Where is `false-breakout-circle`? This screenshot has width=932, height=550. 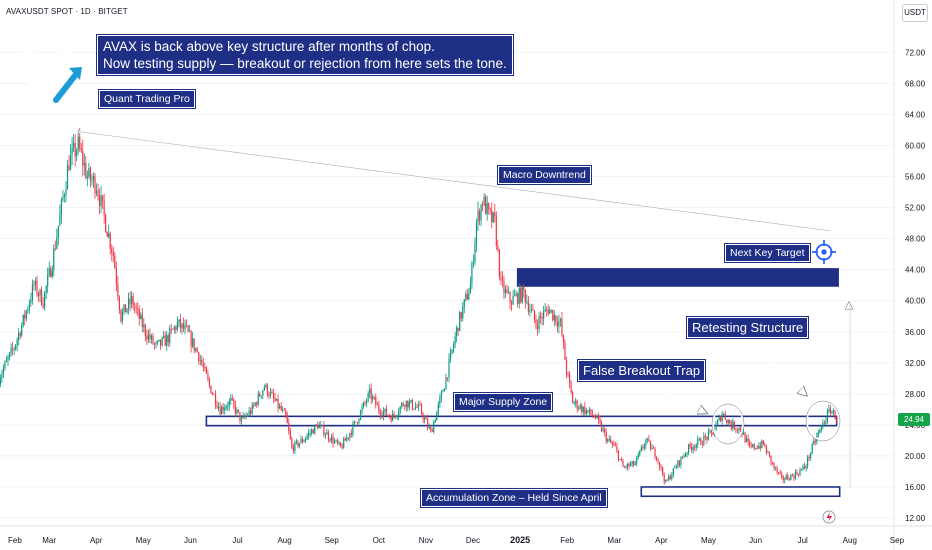 false-breakout-circle is located at coordinates (728, 424).